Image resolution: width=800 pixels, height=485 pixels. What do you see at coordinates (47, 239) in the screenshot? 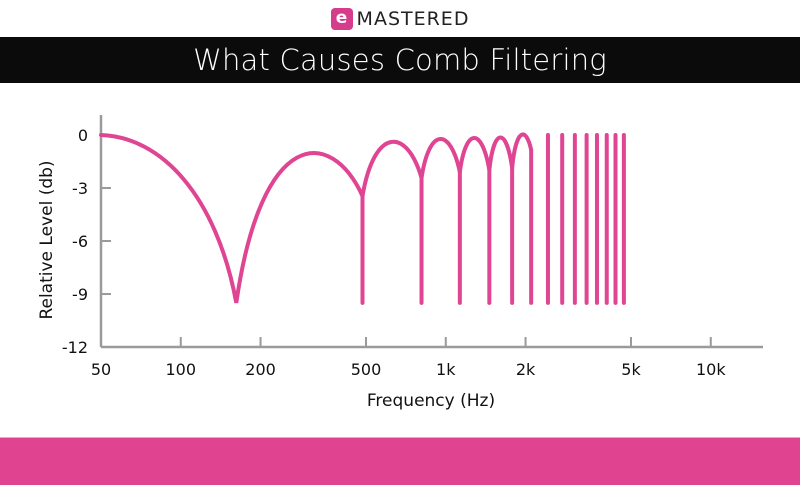
I see `y-axis-title: Relative Level (db)` at bounding box center [47, 239].